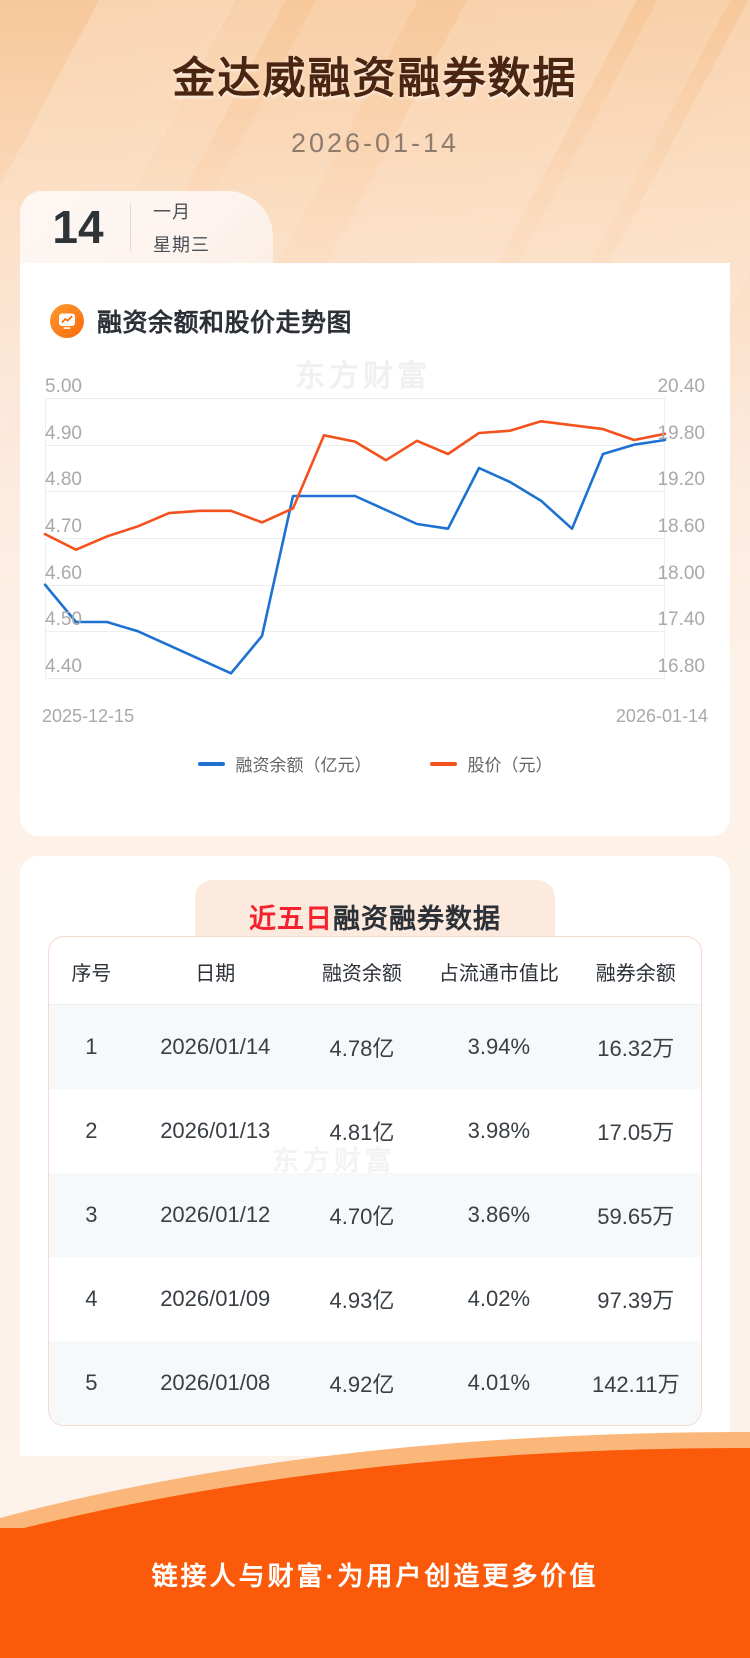 Image resolution: width=750 pixels, height=1658 pixels. Describe the element at coordinates (63, 386) in the screenshot. I see `left-axis-tick: 5.00` at that location.